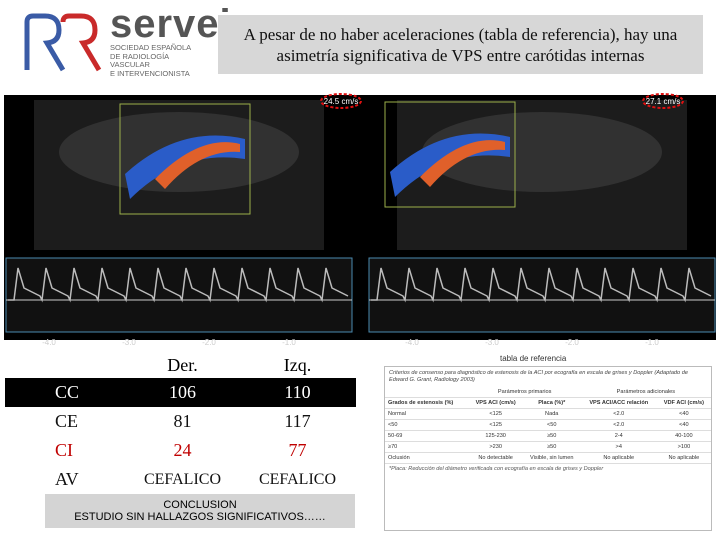 This screenshot has height=540, width=720. What do you see at coordinates (533, 358) in the screenshot?
I see `reference-label: tabla de referencia` at bounding box center [533, 358].